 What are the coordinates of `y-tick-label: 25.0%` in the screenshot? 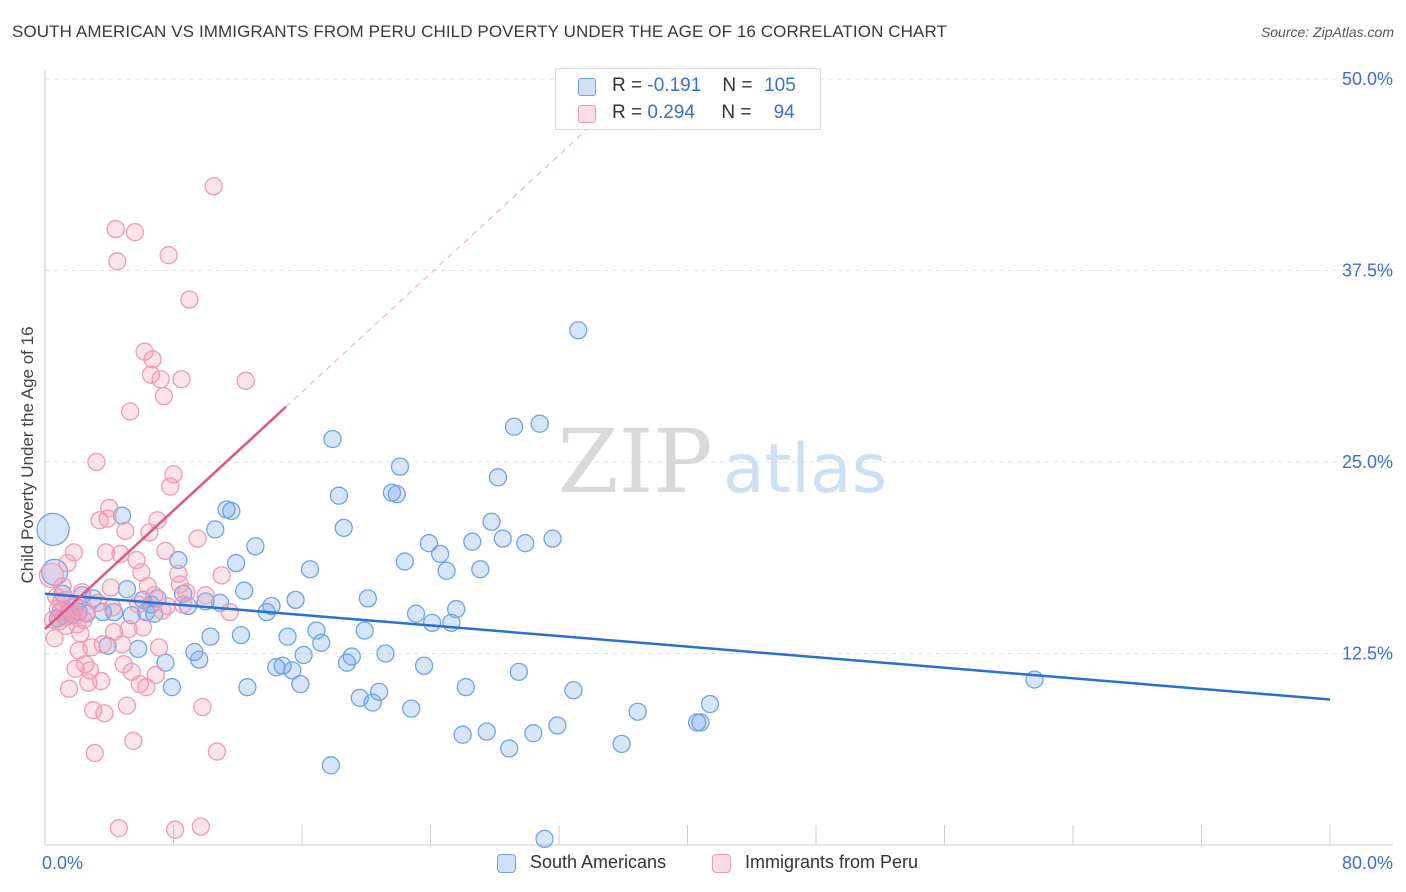 It's located at (1367, 462).